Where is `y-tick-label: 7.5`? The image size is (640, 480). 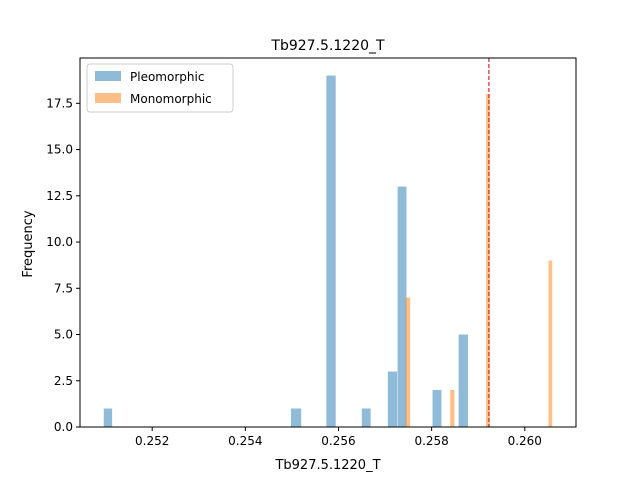
y-tick-label: 7.5 is located at coordinates (63, 288).